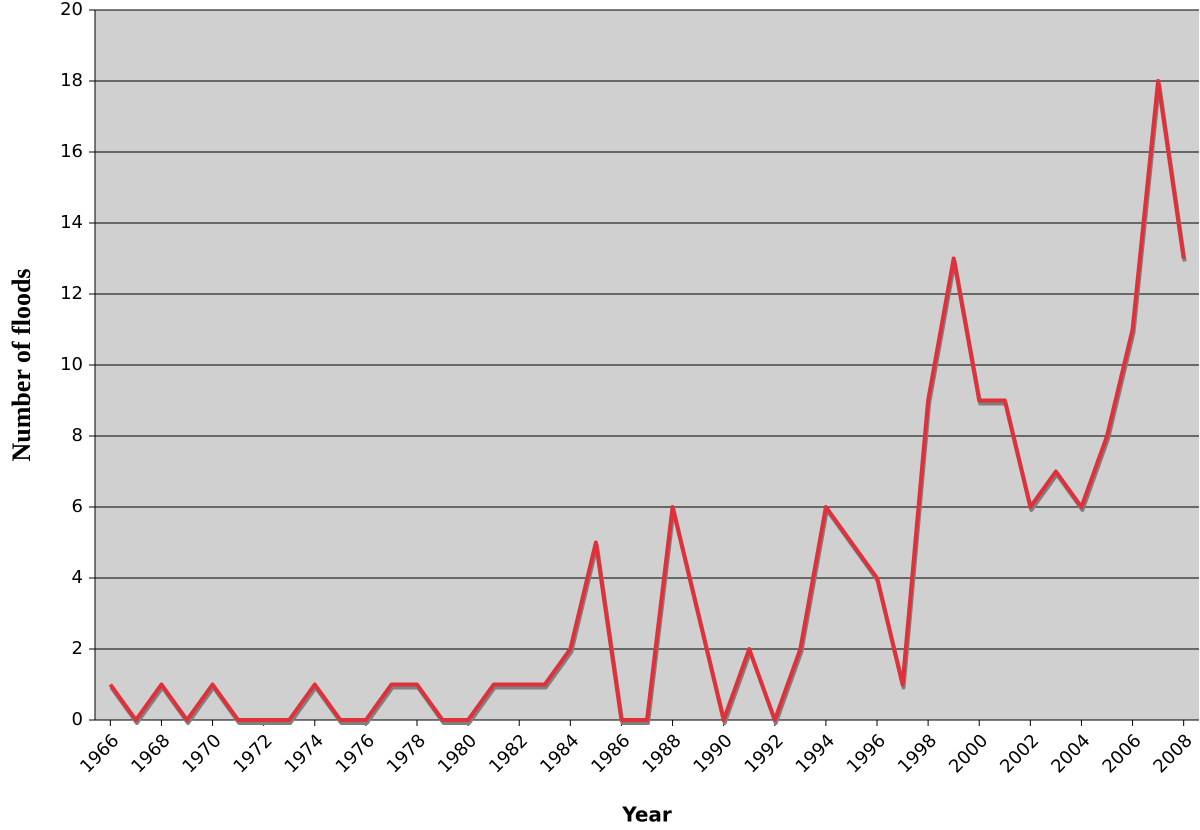 The height and width of the screenshot is (830, 1200). Describe the element at coordinates (71, 10) in the screenshot. I see `y-tick-label: 20` at that location.